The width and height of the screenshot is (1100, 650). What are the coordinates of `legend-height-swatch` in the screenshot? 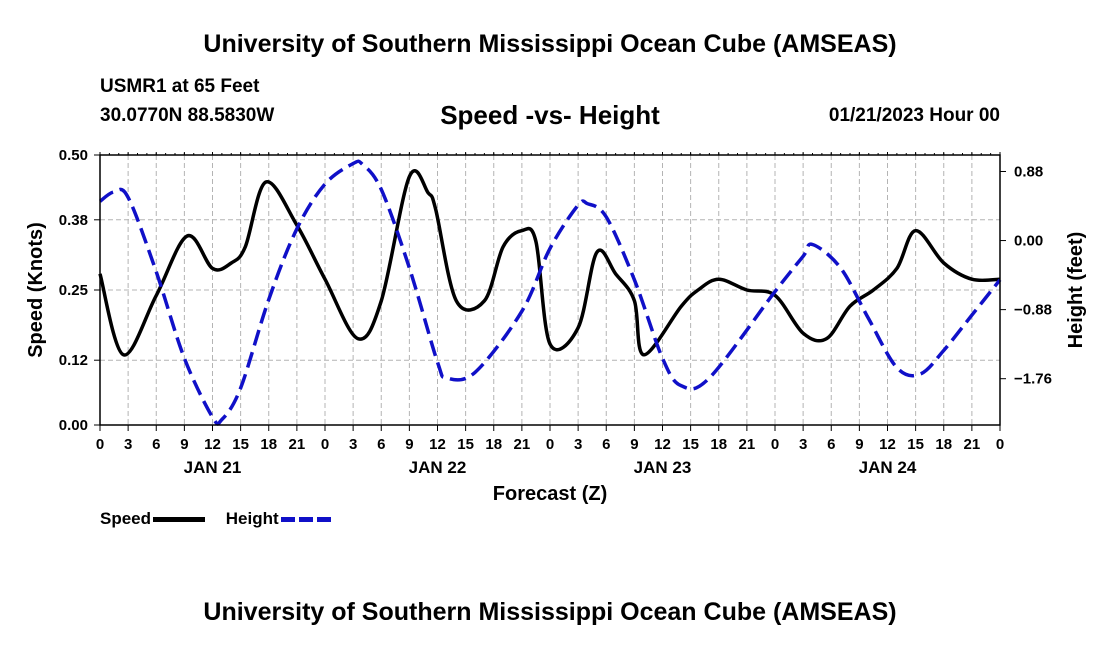 It's located at (306, 519).